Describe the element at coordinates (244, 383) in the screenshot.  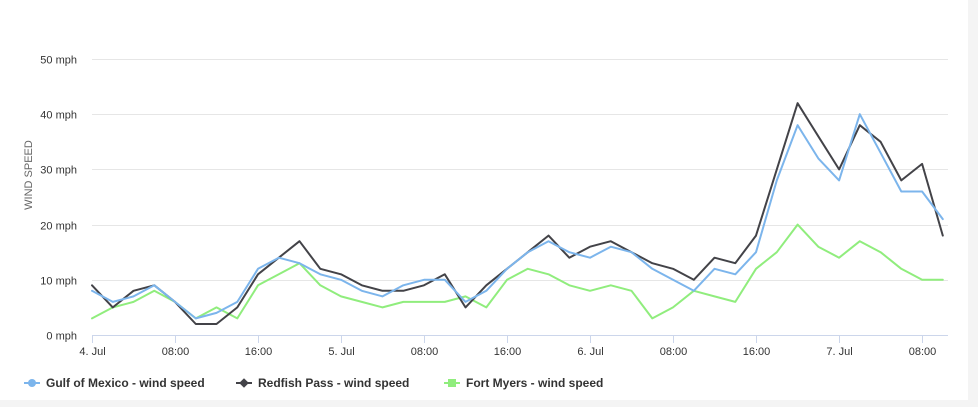
I see `diamond-marker-icon` at that location.